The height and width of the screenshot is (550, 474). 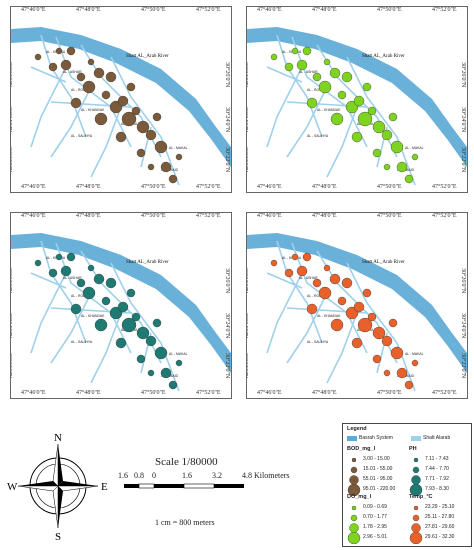 What do you see at coordinates (437, 469) in the screenshot?
I see `legend-item-label: 7.44 - 7.70` at bounding box center [437, 469].